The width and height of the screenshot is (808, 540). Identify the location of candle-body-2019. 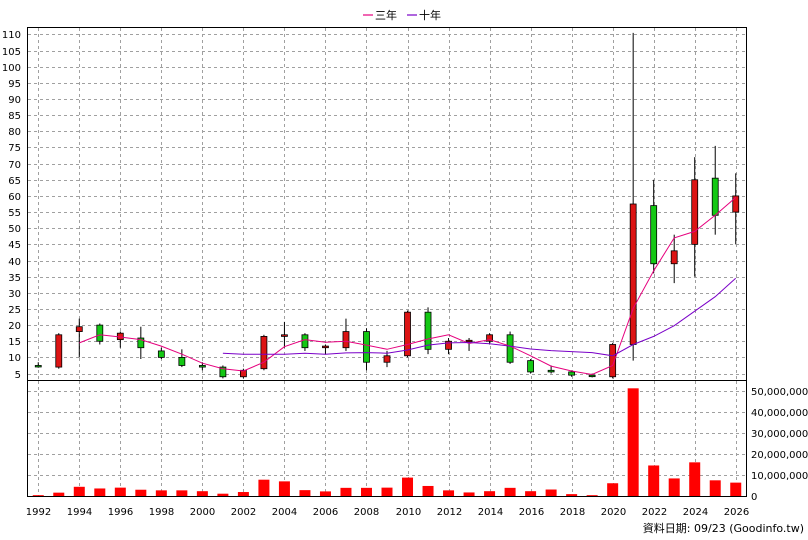
(592, 376).